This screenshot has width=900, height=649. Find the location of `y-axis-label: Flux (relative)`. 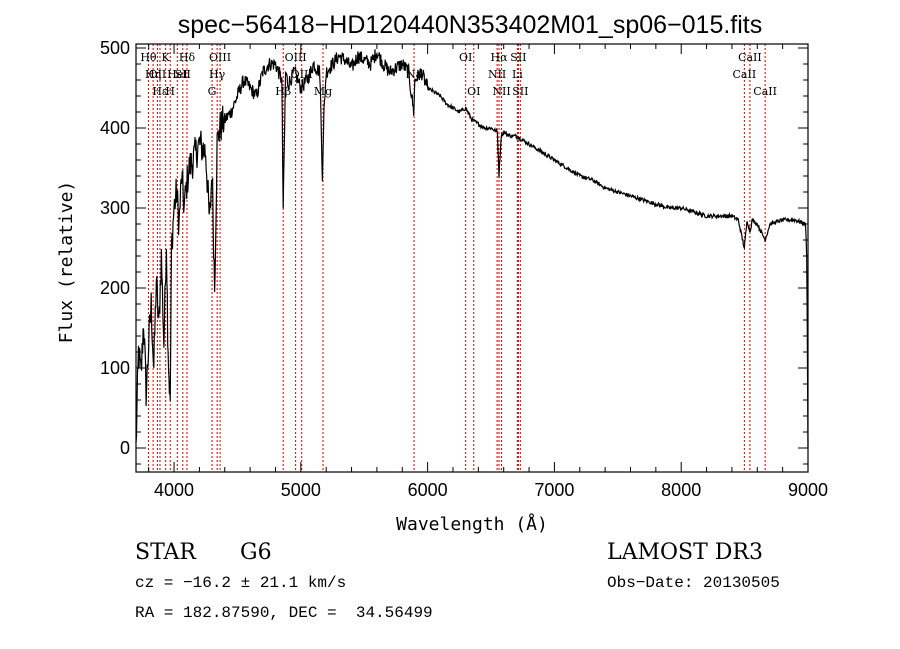

y-axis-label: Flux (relative) is located at coordinates (66, 262).